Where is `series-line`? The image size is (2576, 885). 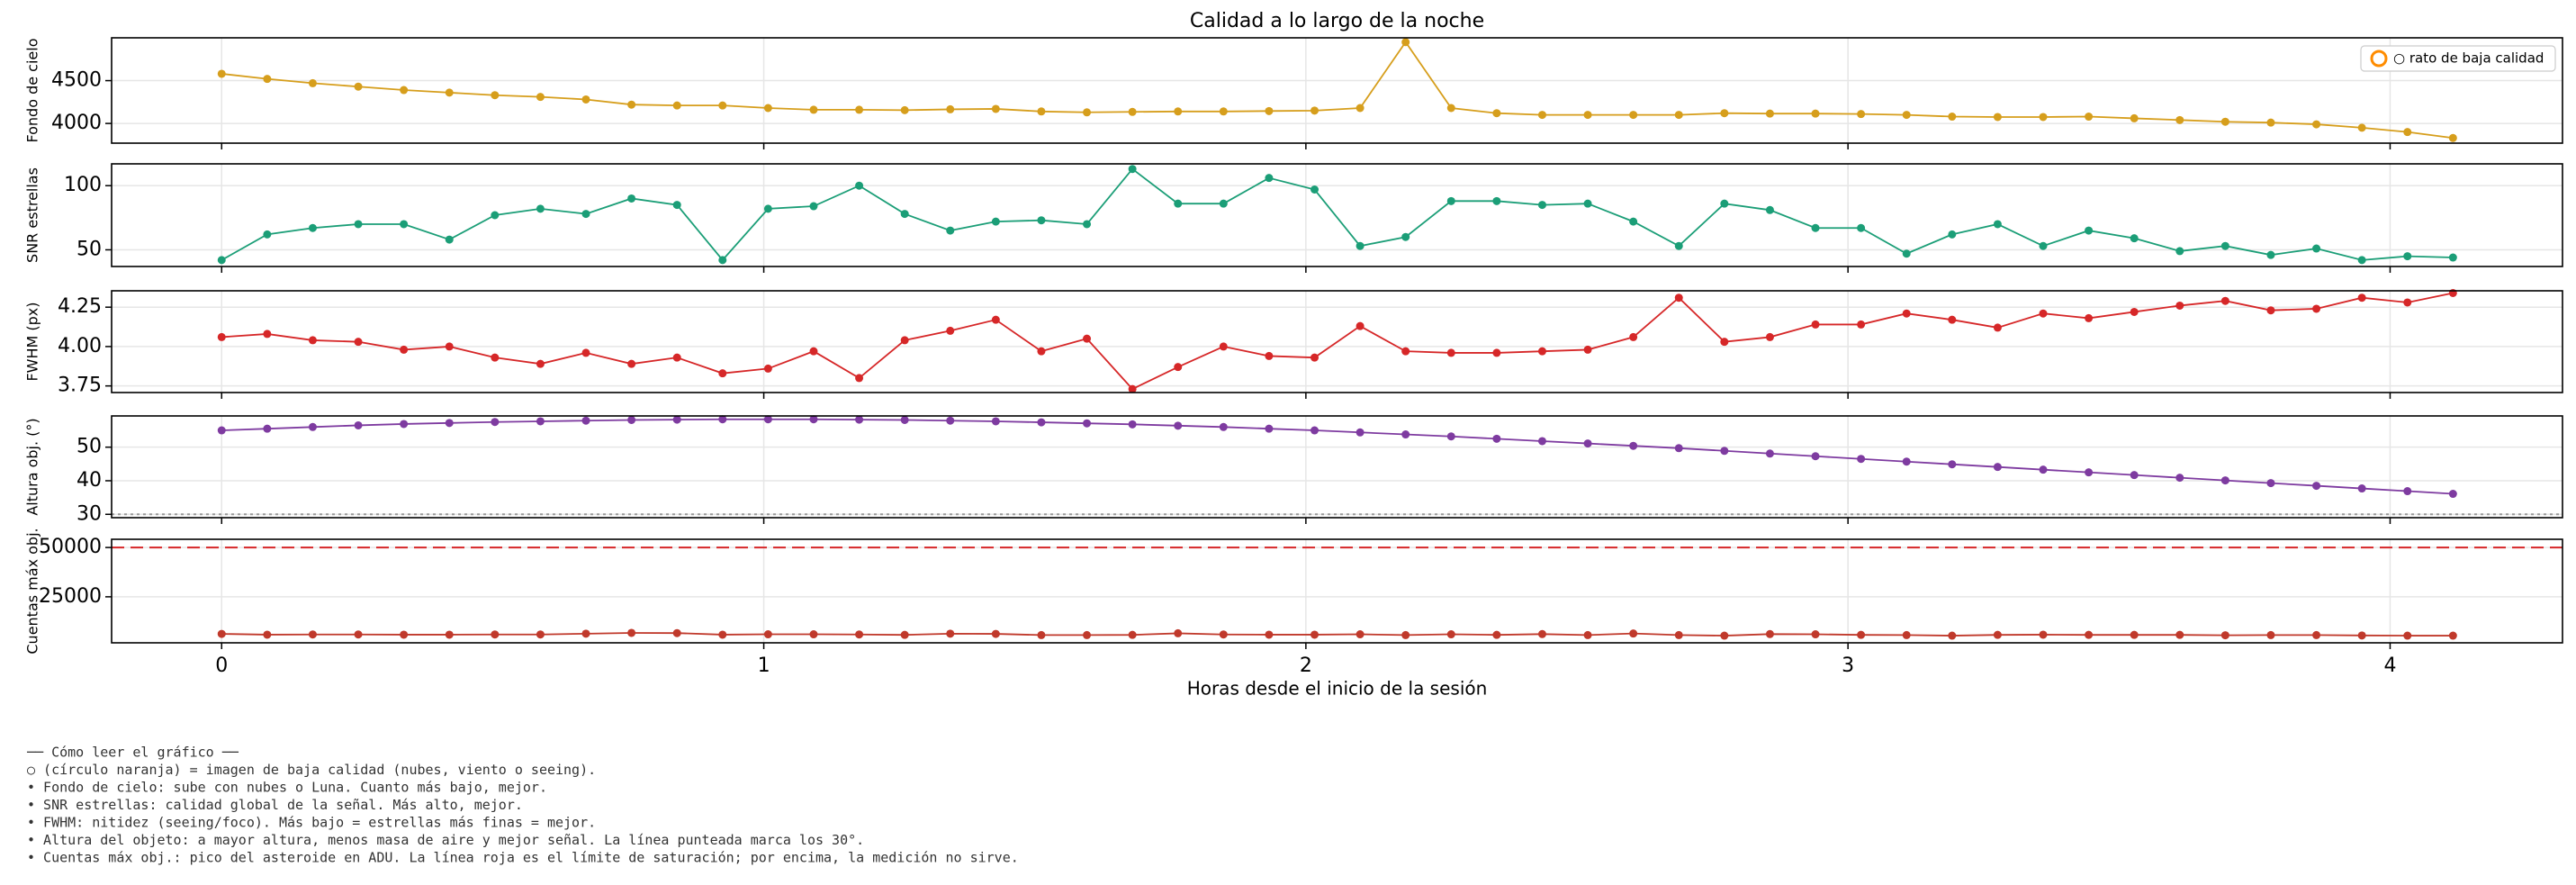
series-line is located at coordinates (1337, 341).